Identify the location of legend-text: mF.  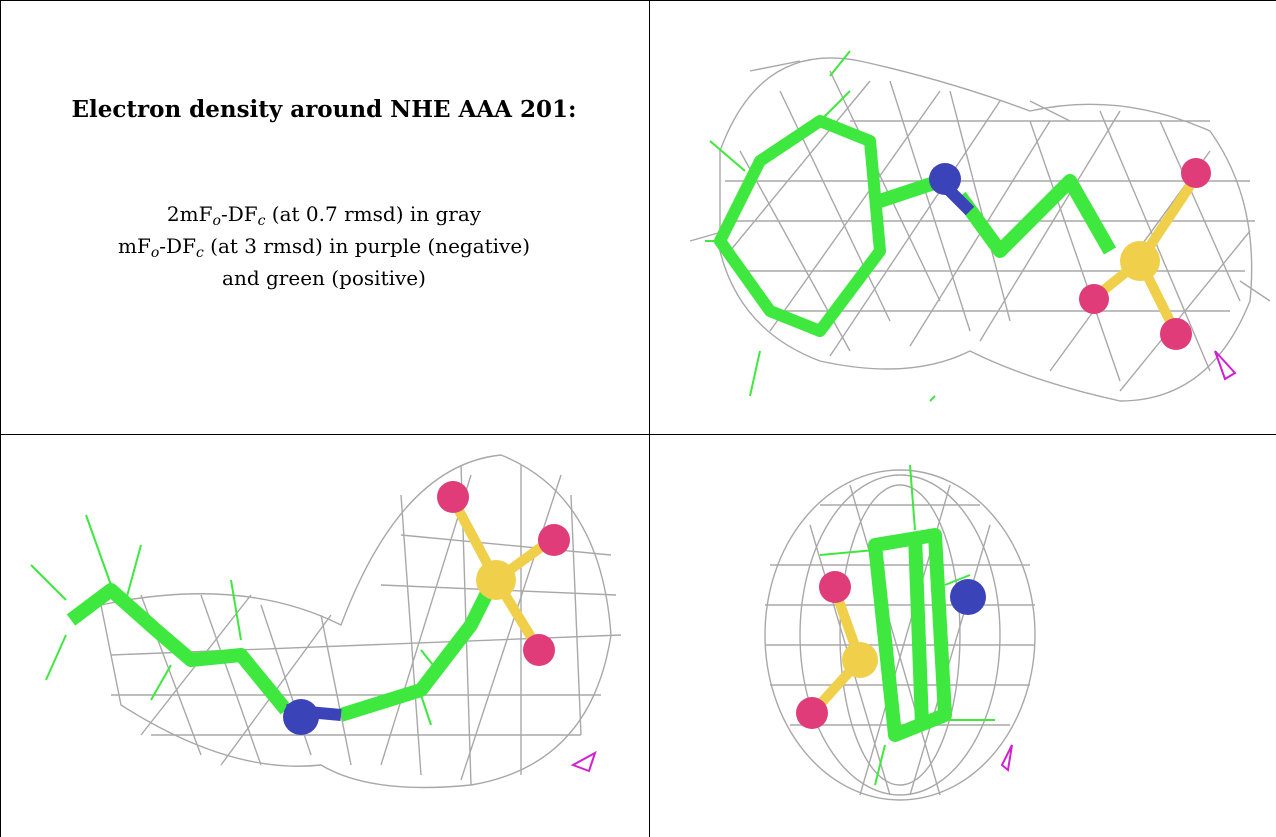
(134, 246).